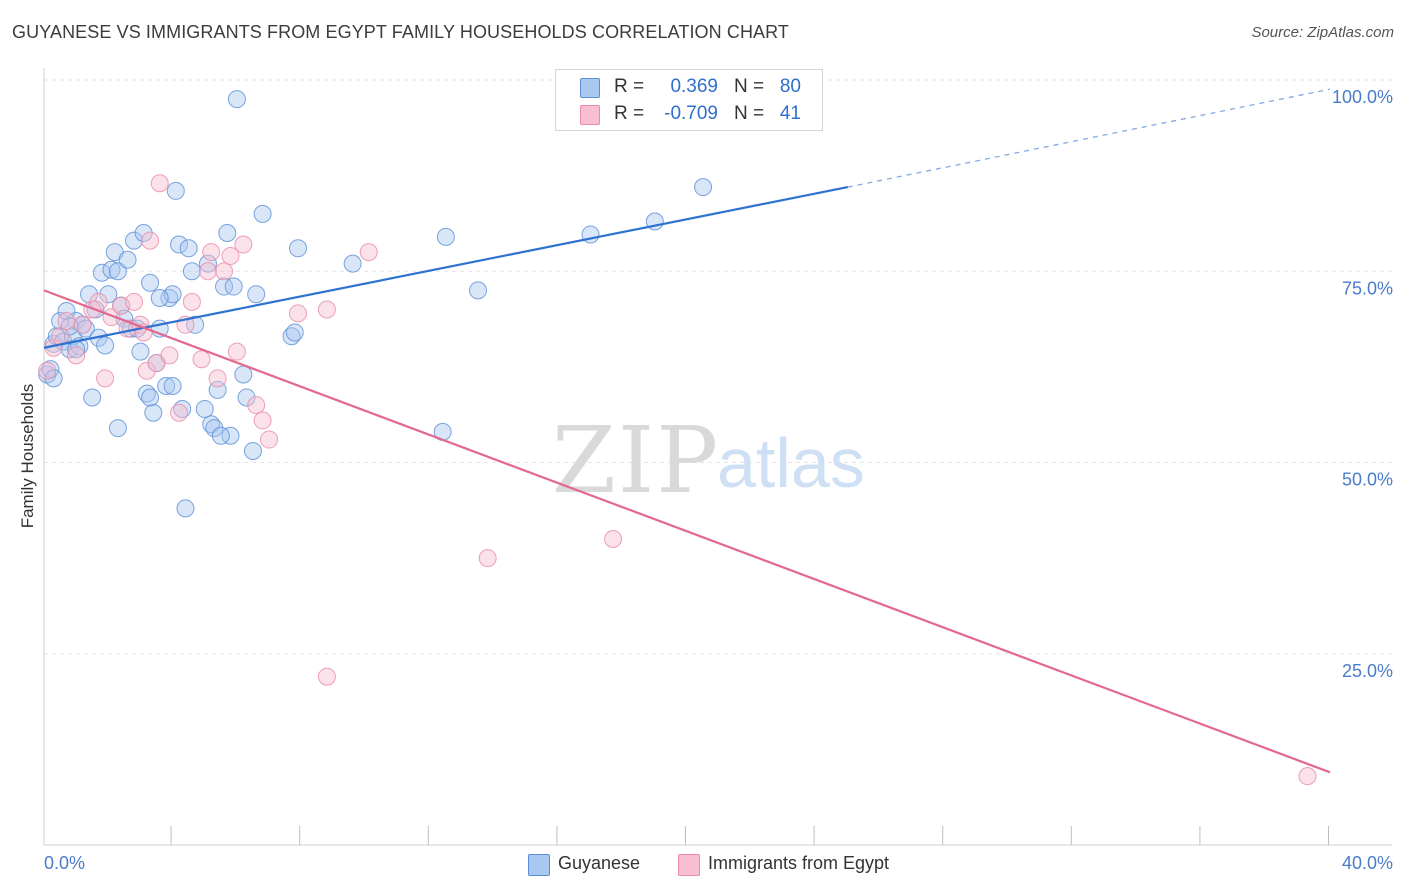 The image size is (1406, 892). I want to click on legend-label: Guyanese, so click(599, 863).